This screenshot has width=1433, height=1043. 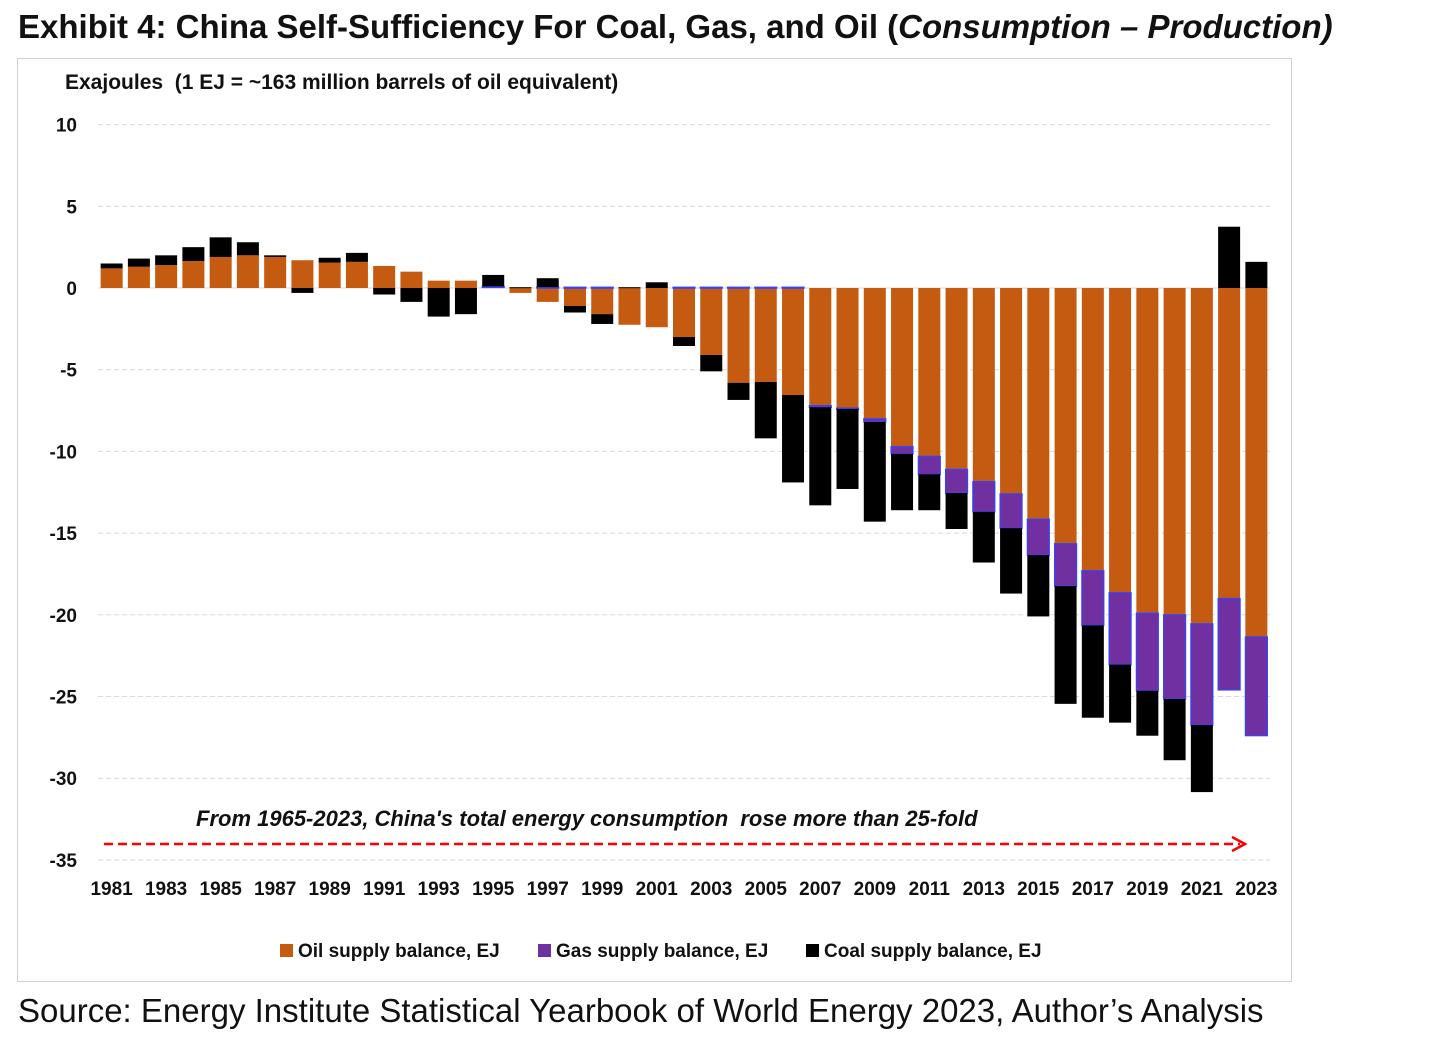 What do you see at coordinates (1202, 889) in the screenshot?
I see `x-tick-label: 2021` at bounding box center [1202, 889].